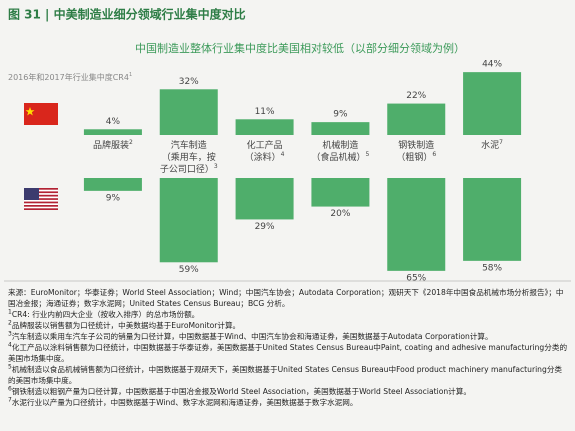  What do you see at coordinates (189, 82) in the screenshot?
I see `value-label: 32%` at bounding box center [189, 82].